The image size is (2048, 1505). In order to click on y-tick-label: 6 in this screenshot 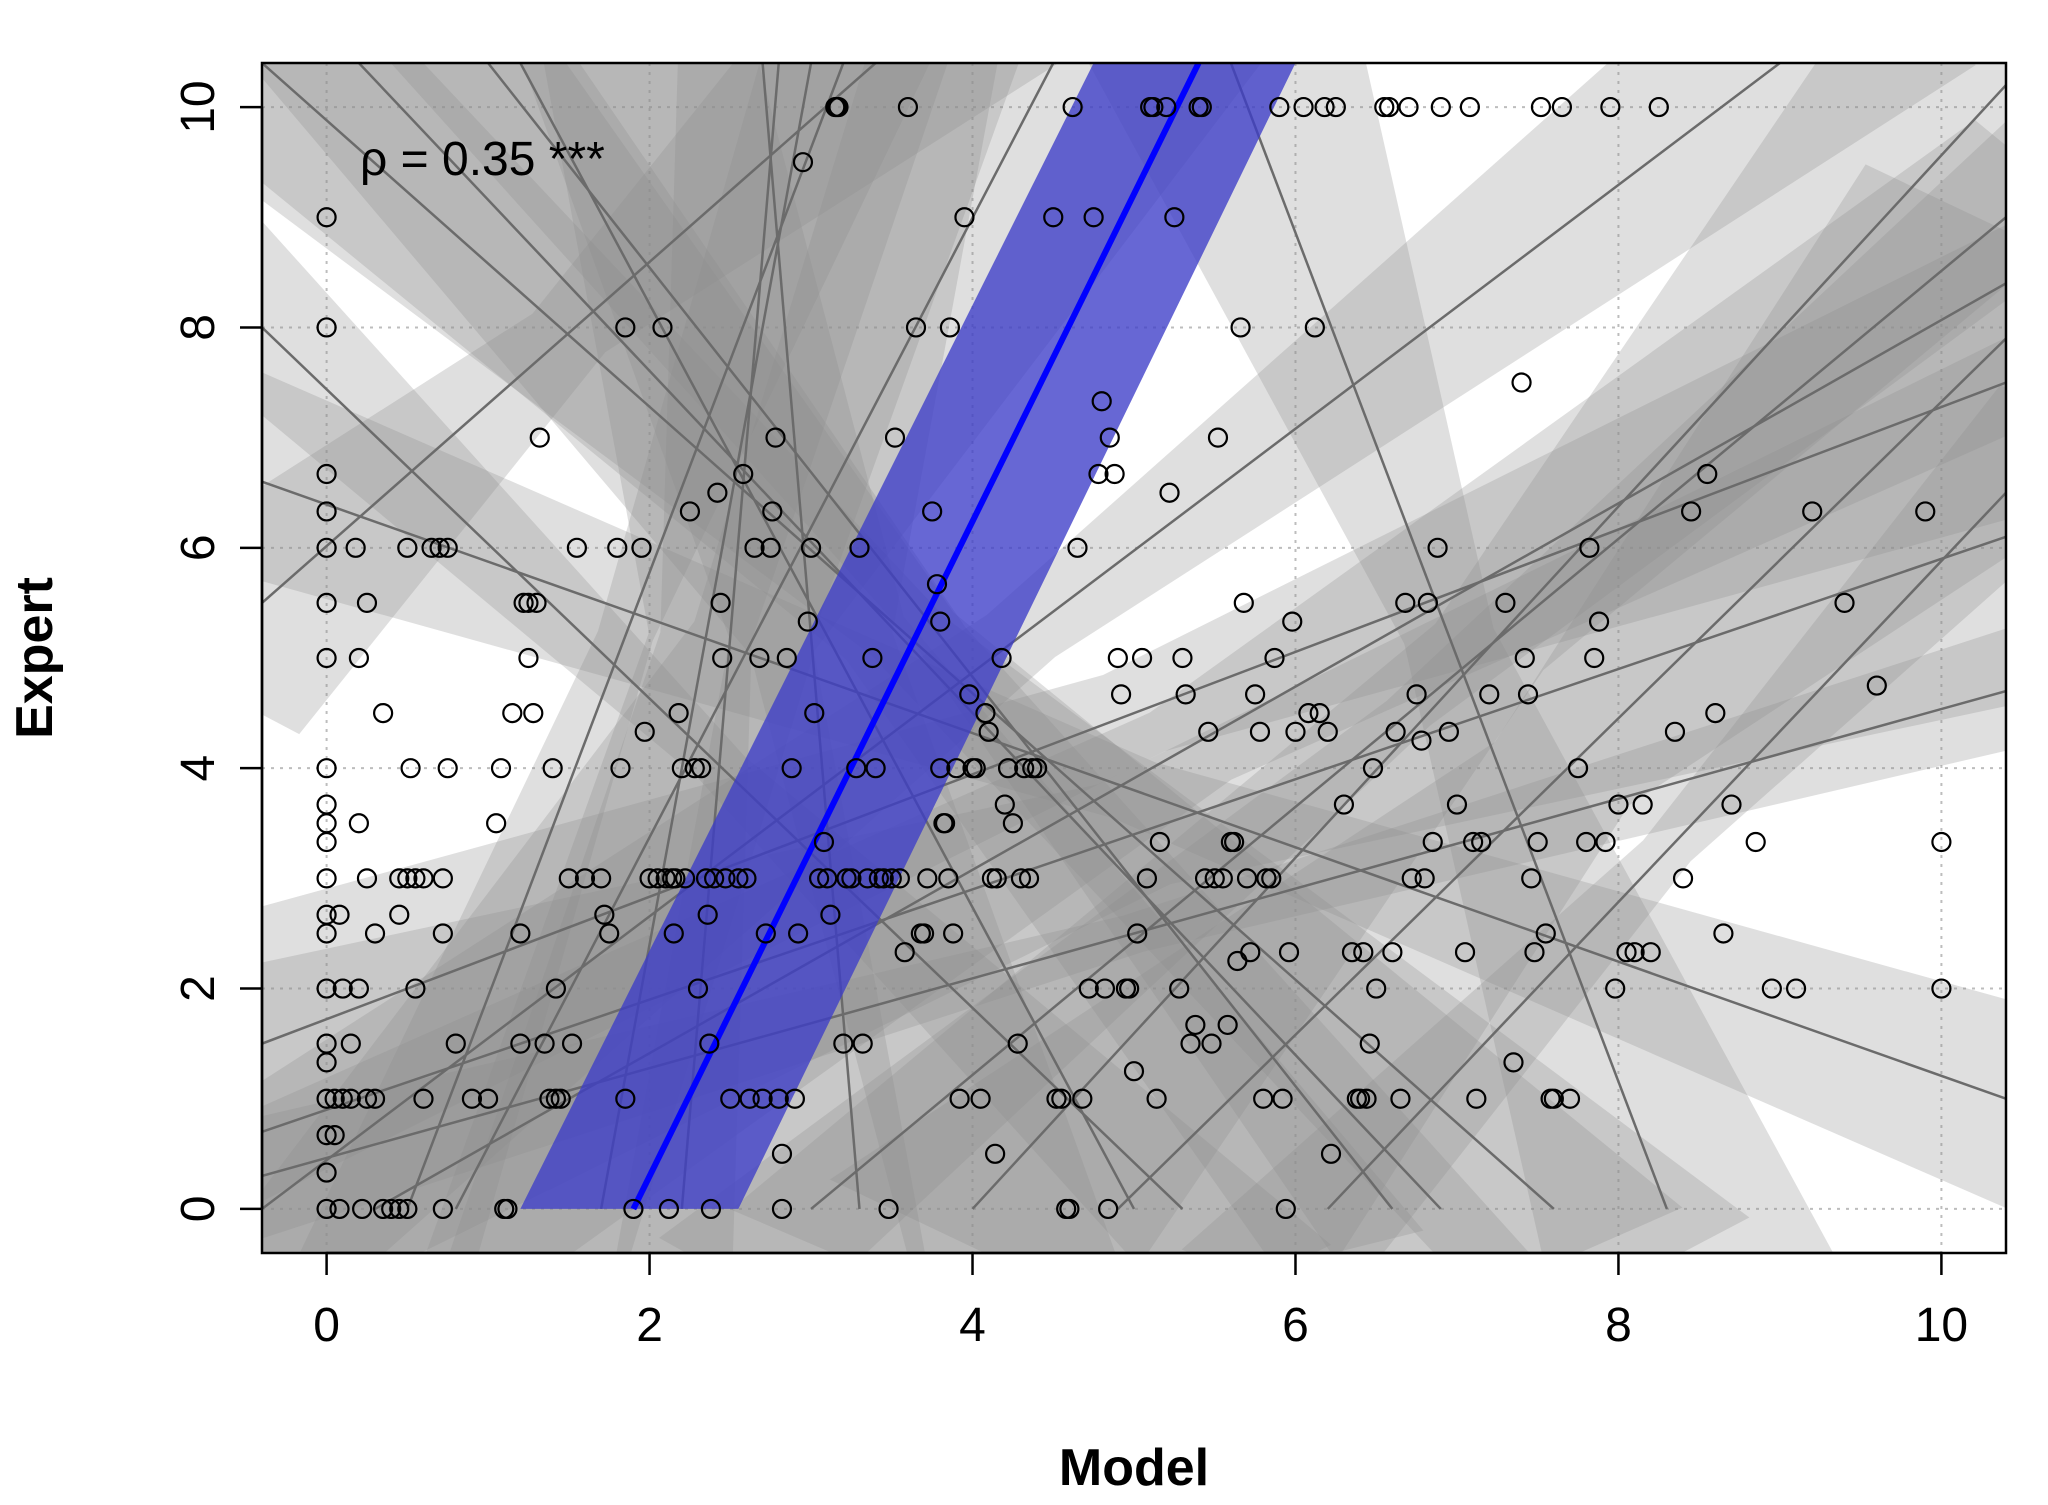, I will do `click(198, 547)`.